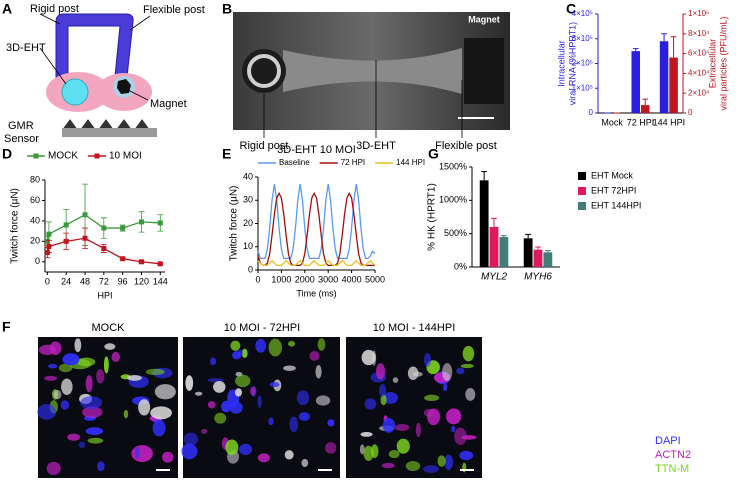  I want to click on y2-axis-label: viral particles (PFU/mL), so click(723, 63).